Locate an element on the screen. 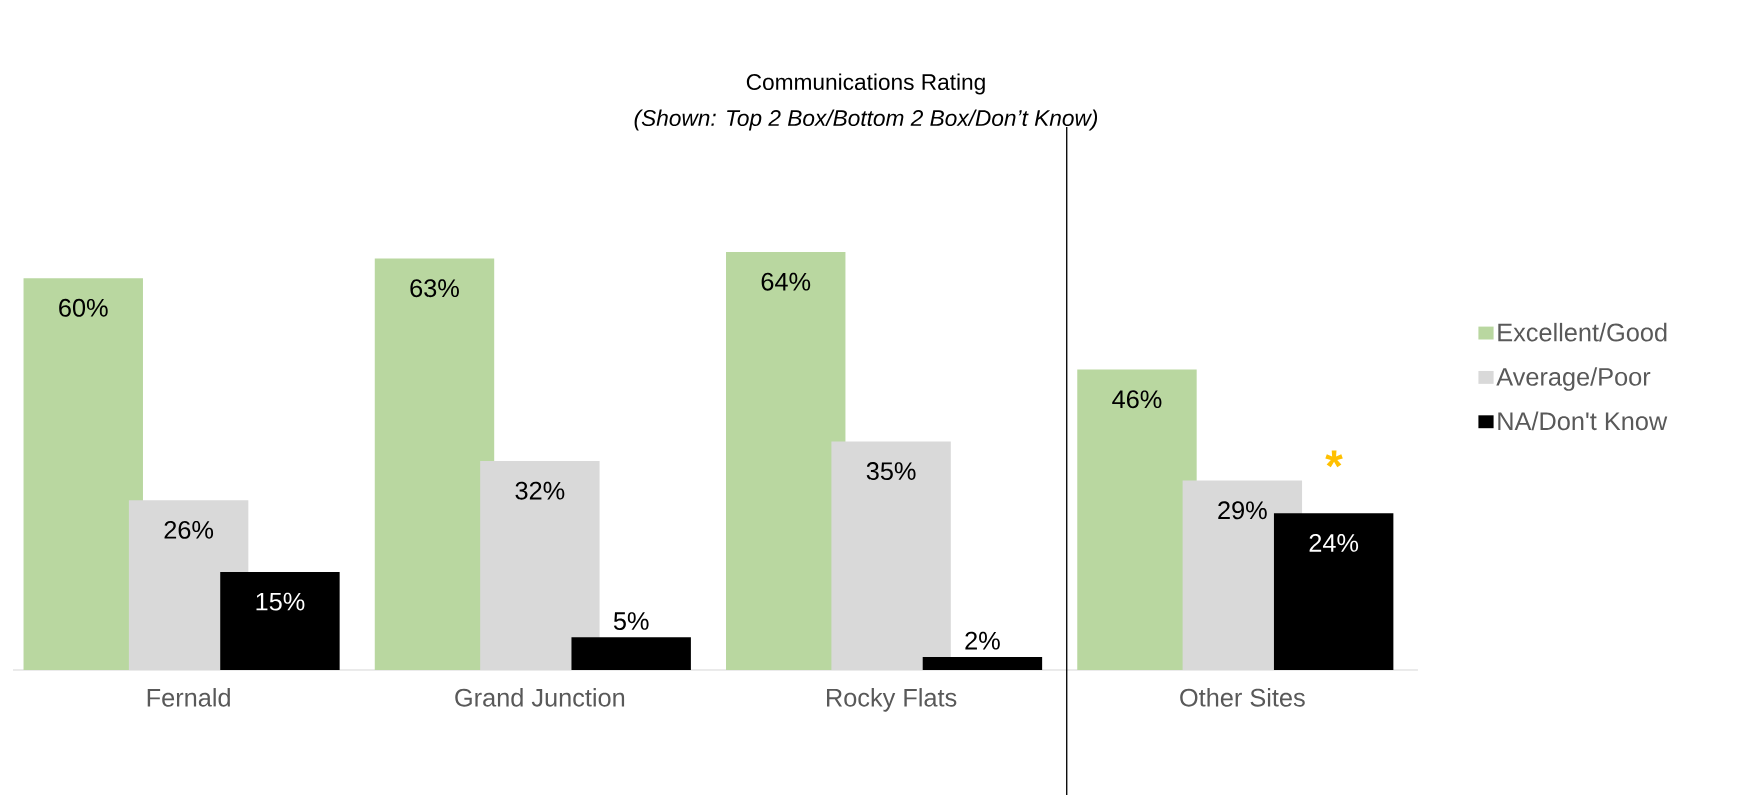 This screenshot has width=1764, height=797. data-label: 60% is located at coordinates (83, 307).